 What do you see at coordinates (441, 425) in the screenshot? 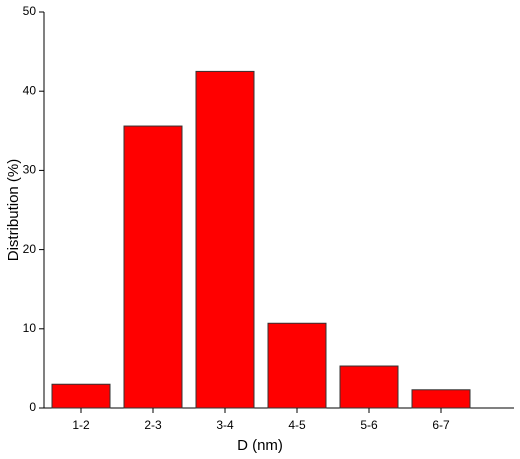
I see `x-tick-label: 6-7` at bounding box center [441, 425].